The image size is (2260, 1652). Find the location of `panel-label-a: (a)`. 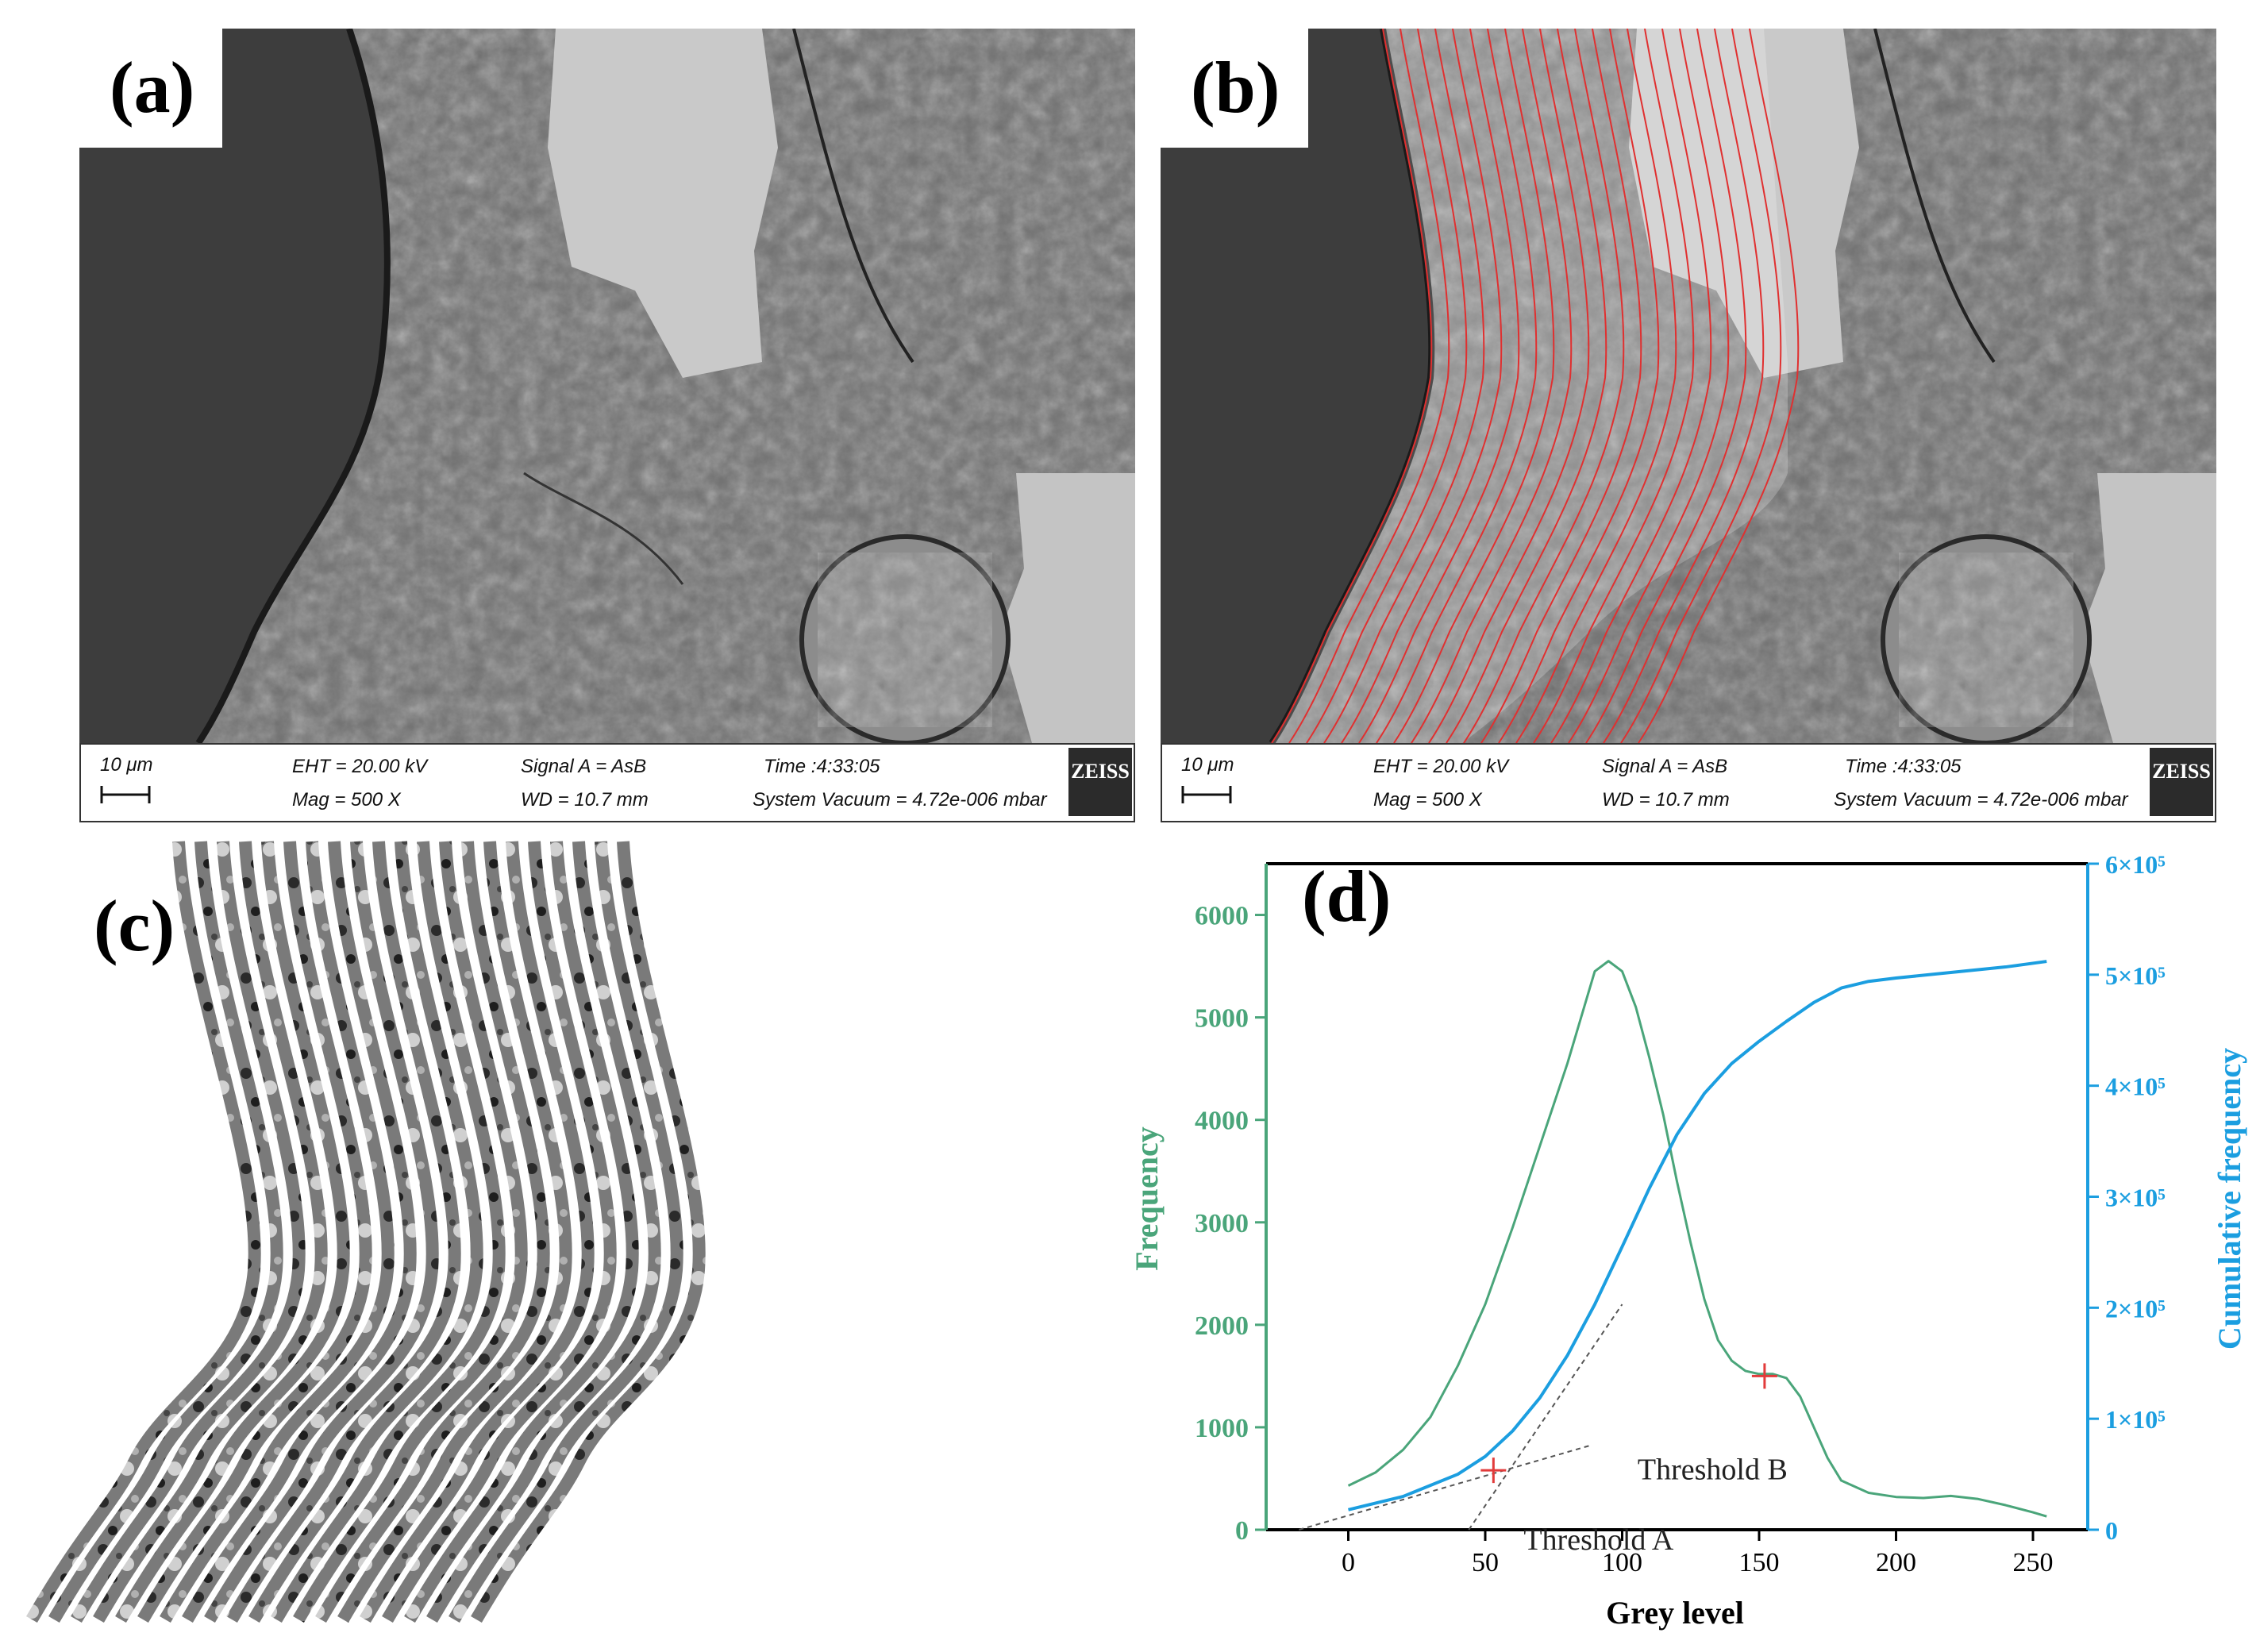

panel-label-a: (a) is located at coordinates (150, 88).